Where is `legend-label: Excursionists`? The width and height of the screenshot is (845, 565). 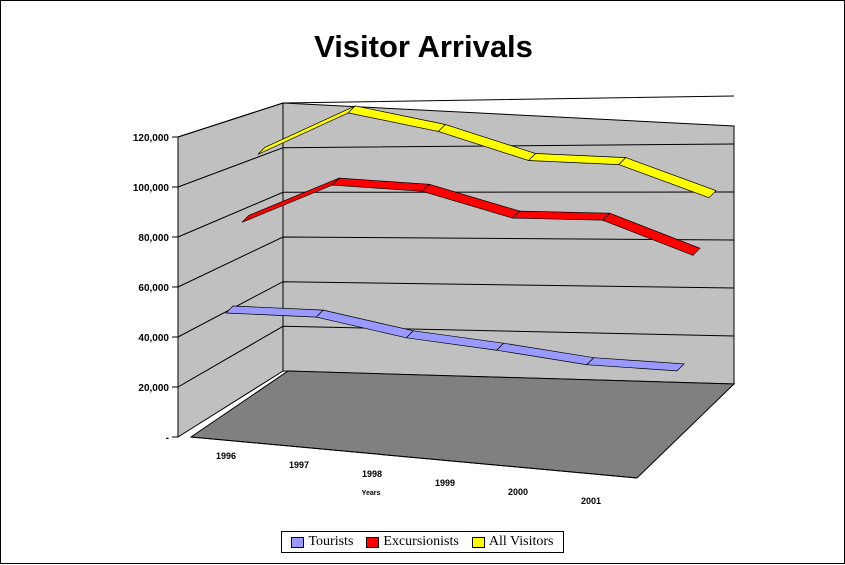 legend-label: Excursionists is located at coordinates (420, 542).